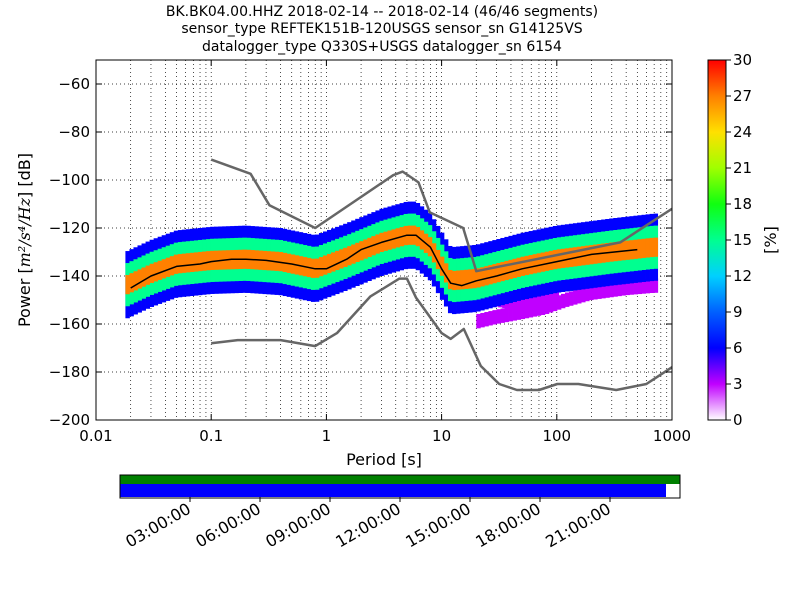 The image size is (800, 600). I want to click on time-tick-label: 06:00:00, so click(228, 525).